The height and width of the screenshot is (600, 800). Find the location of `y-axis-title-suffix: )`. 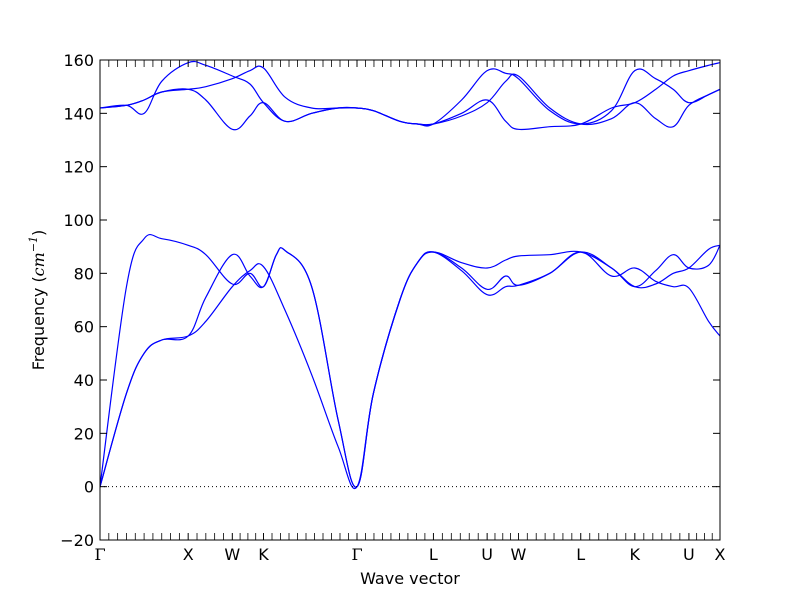

y-axis-title-suffix: ) is located at coordinates (38, 233).